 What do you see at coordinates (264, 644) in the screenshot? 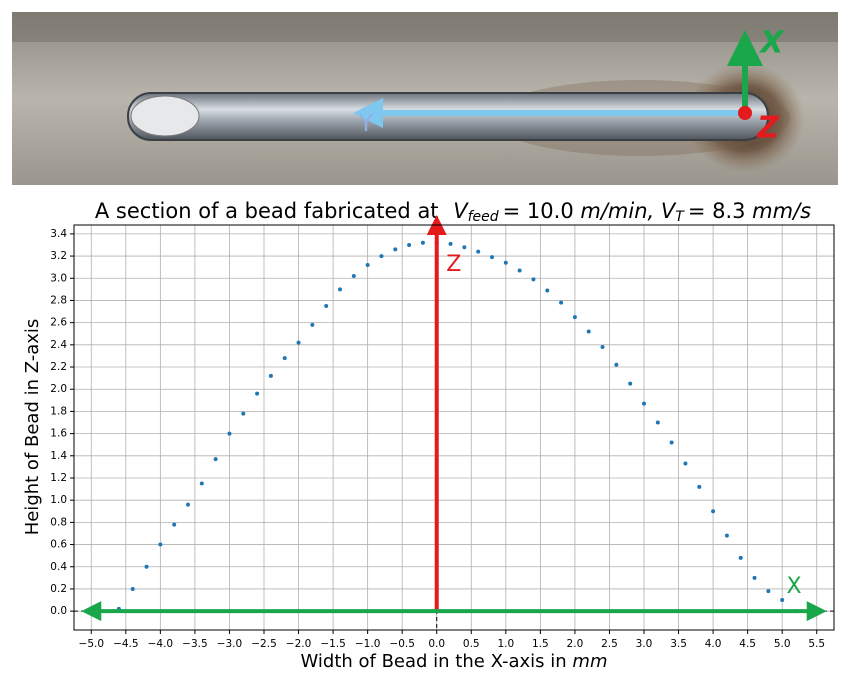
I see `x-tick-label: −2.5` at bounding box center [264, 644].